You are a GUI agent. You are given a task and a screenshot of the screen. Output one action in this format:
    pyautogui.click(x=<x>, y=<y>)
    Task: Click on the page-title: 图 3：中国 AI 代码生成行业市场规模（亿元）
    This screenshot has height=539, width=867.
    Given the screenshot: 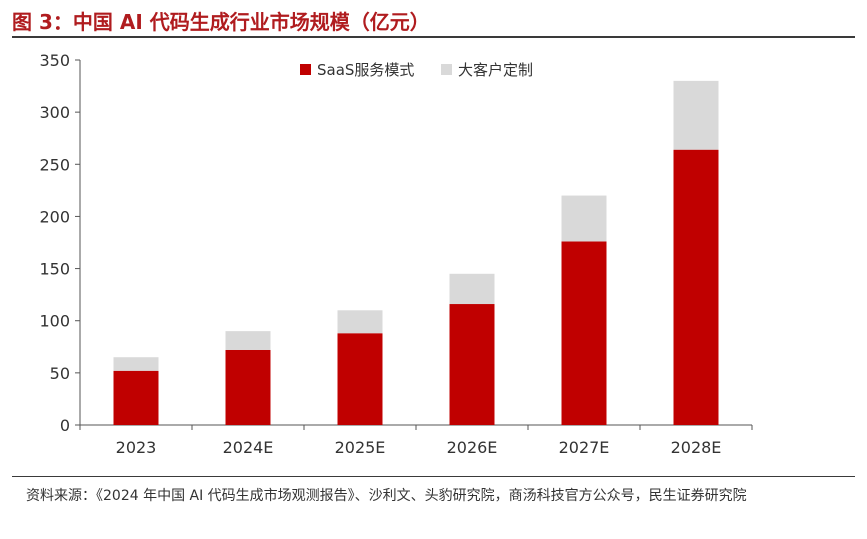 What is the action you would take?
    pyautogui.click(x=221, y=22)
    